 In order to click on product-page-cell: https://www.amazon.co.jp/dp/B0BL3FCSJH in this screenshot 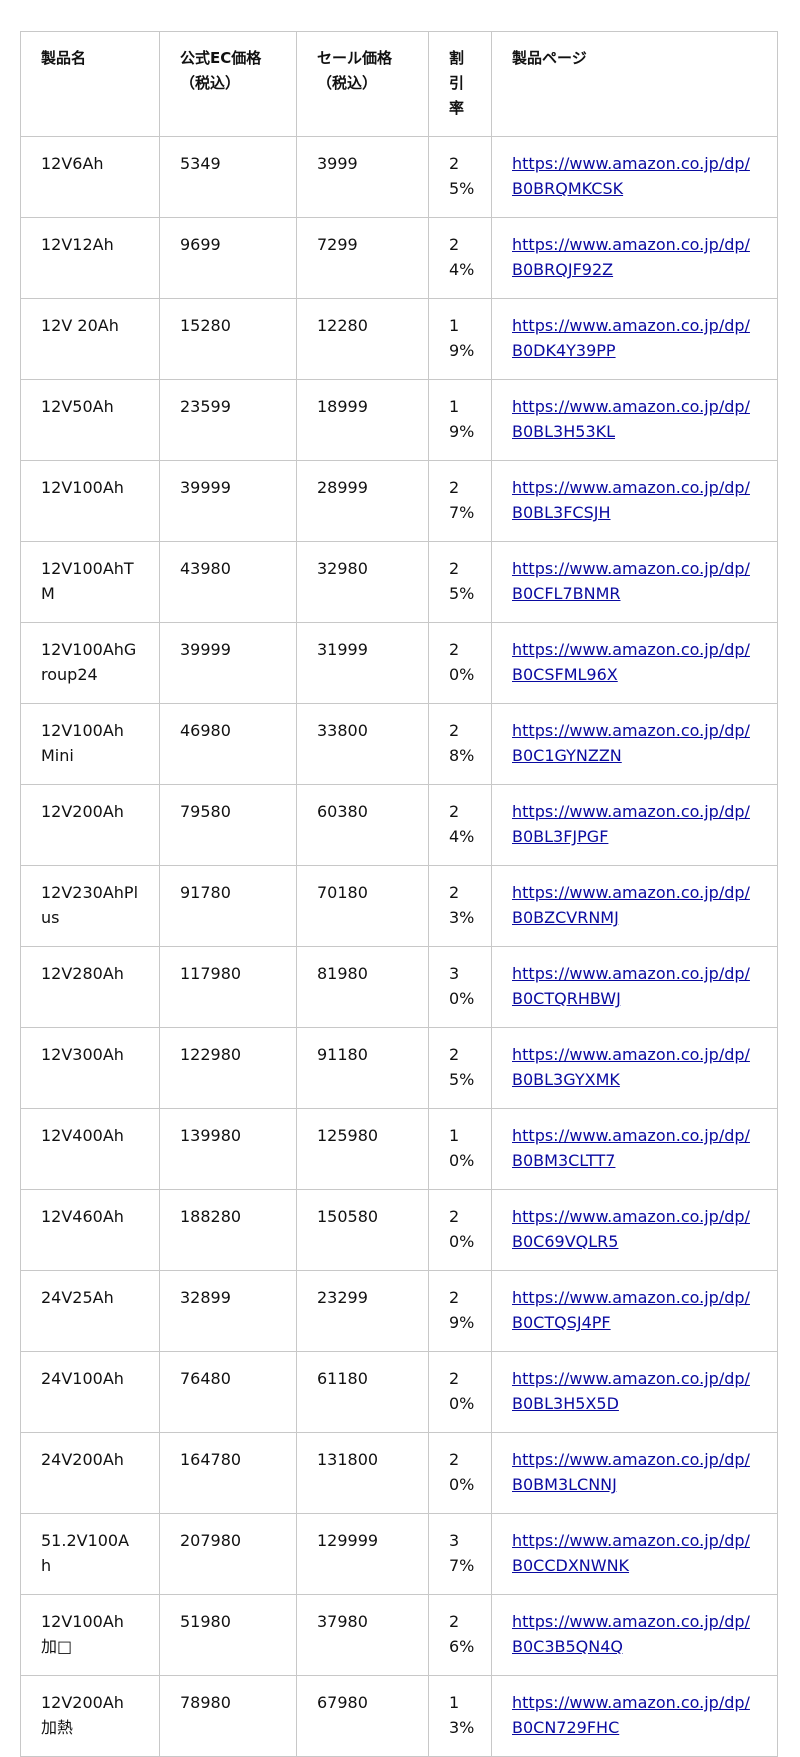, I will do `click(634, 501)`.